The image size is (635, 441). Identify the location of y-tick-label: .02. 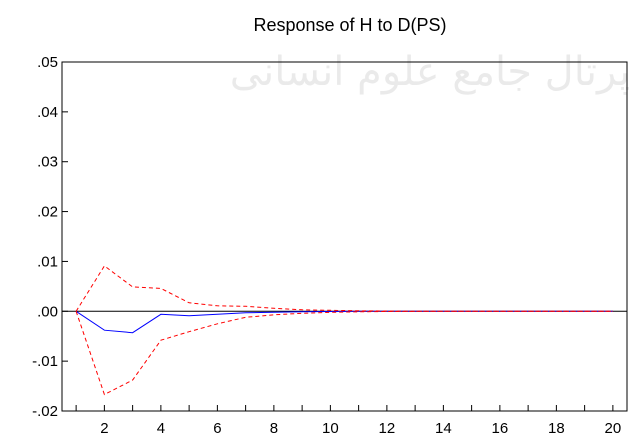
(47, 212).